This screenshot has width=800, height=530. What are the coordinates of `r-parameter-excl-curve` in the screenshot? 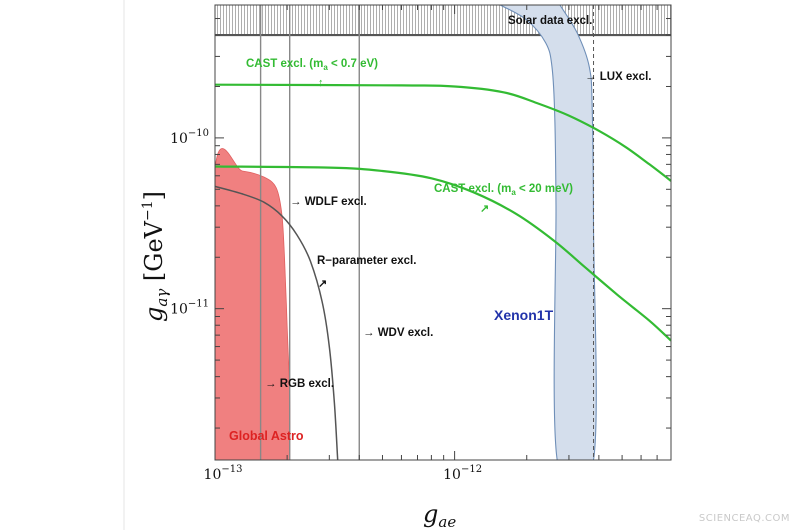 It's located at (277, 322).